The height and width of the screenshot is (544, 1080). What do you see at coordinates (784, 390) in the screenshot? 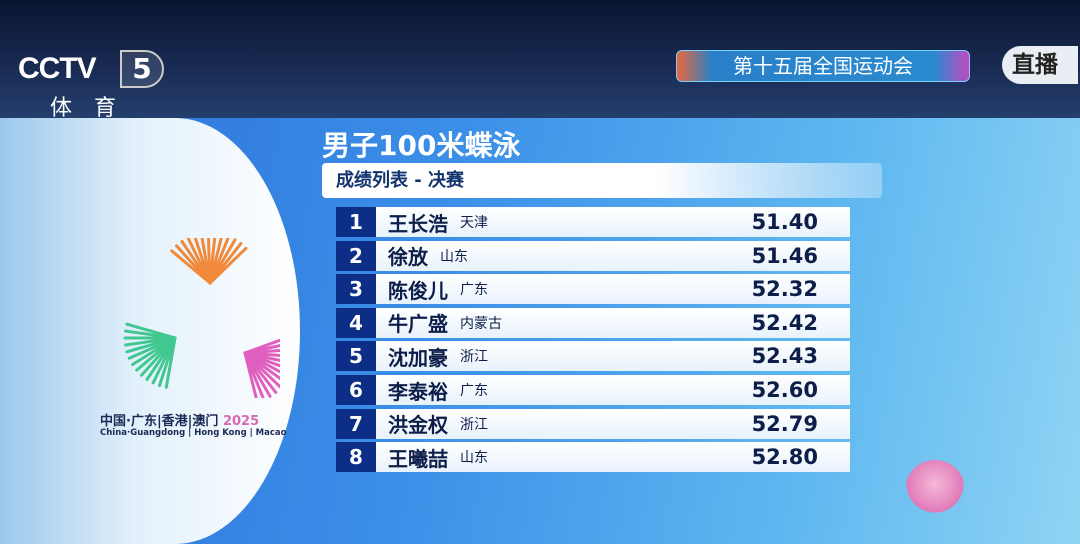
I see `result-time: 52.60` at bounding box center [784, 390].